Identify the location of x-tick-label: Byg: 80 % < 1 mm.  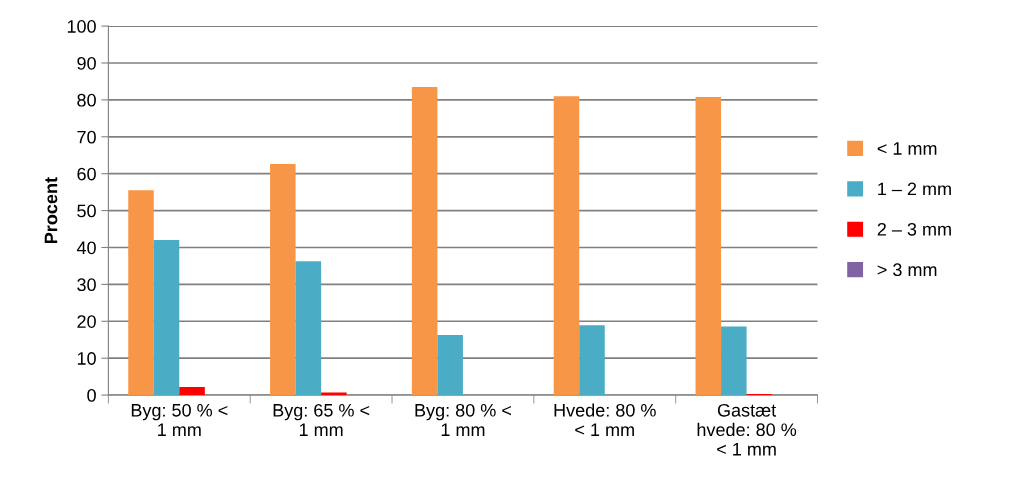
(463, 419).